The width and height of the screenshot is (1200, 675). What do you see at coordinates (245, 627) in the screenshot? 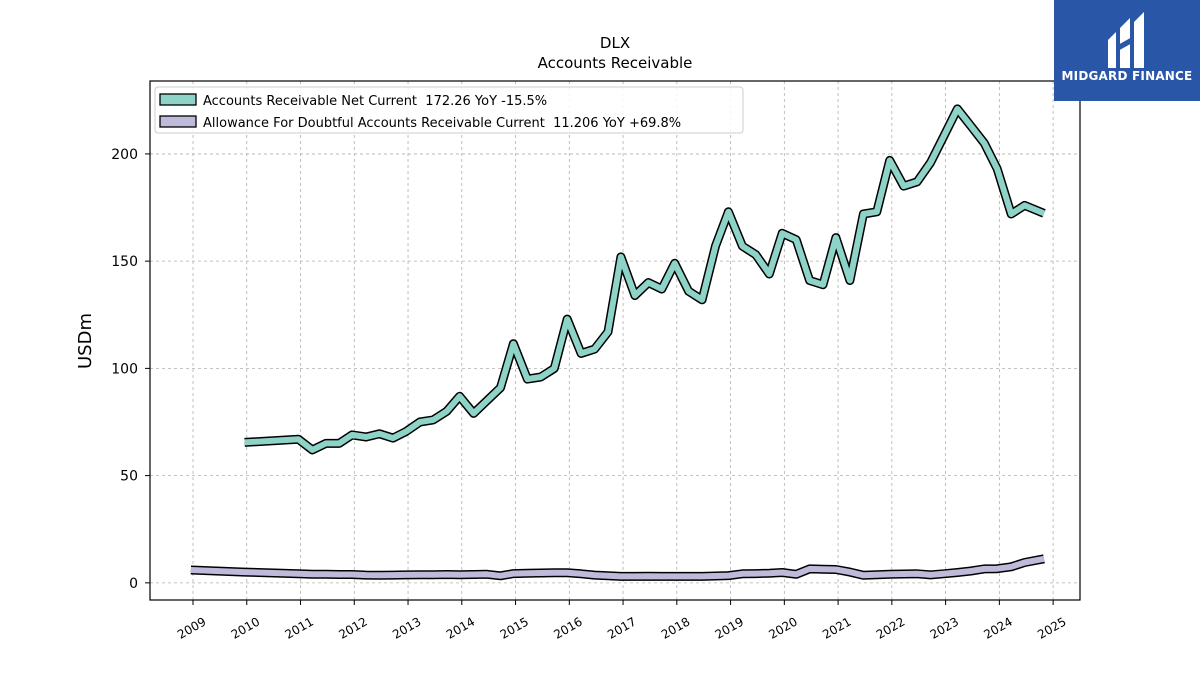
I see `x-tick-label: 2010` at bounding box center [245, 627].